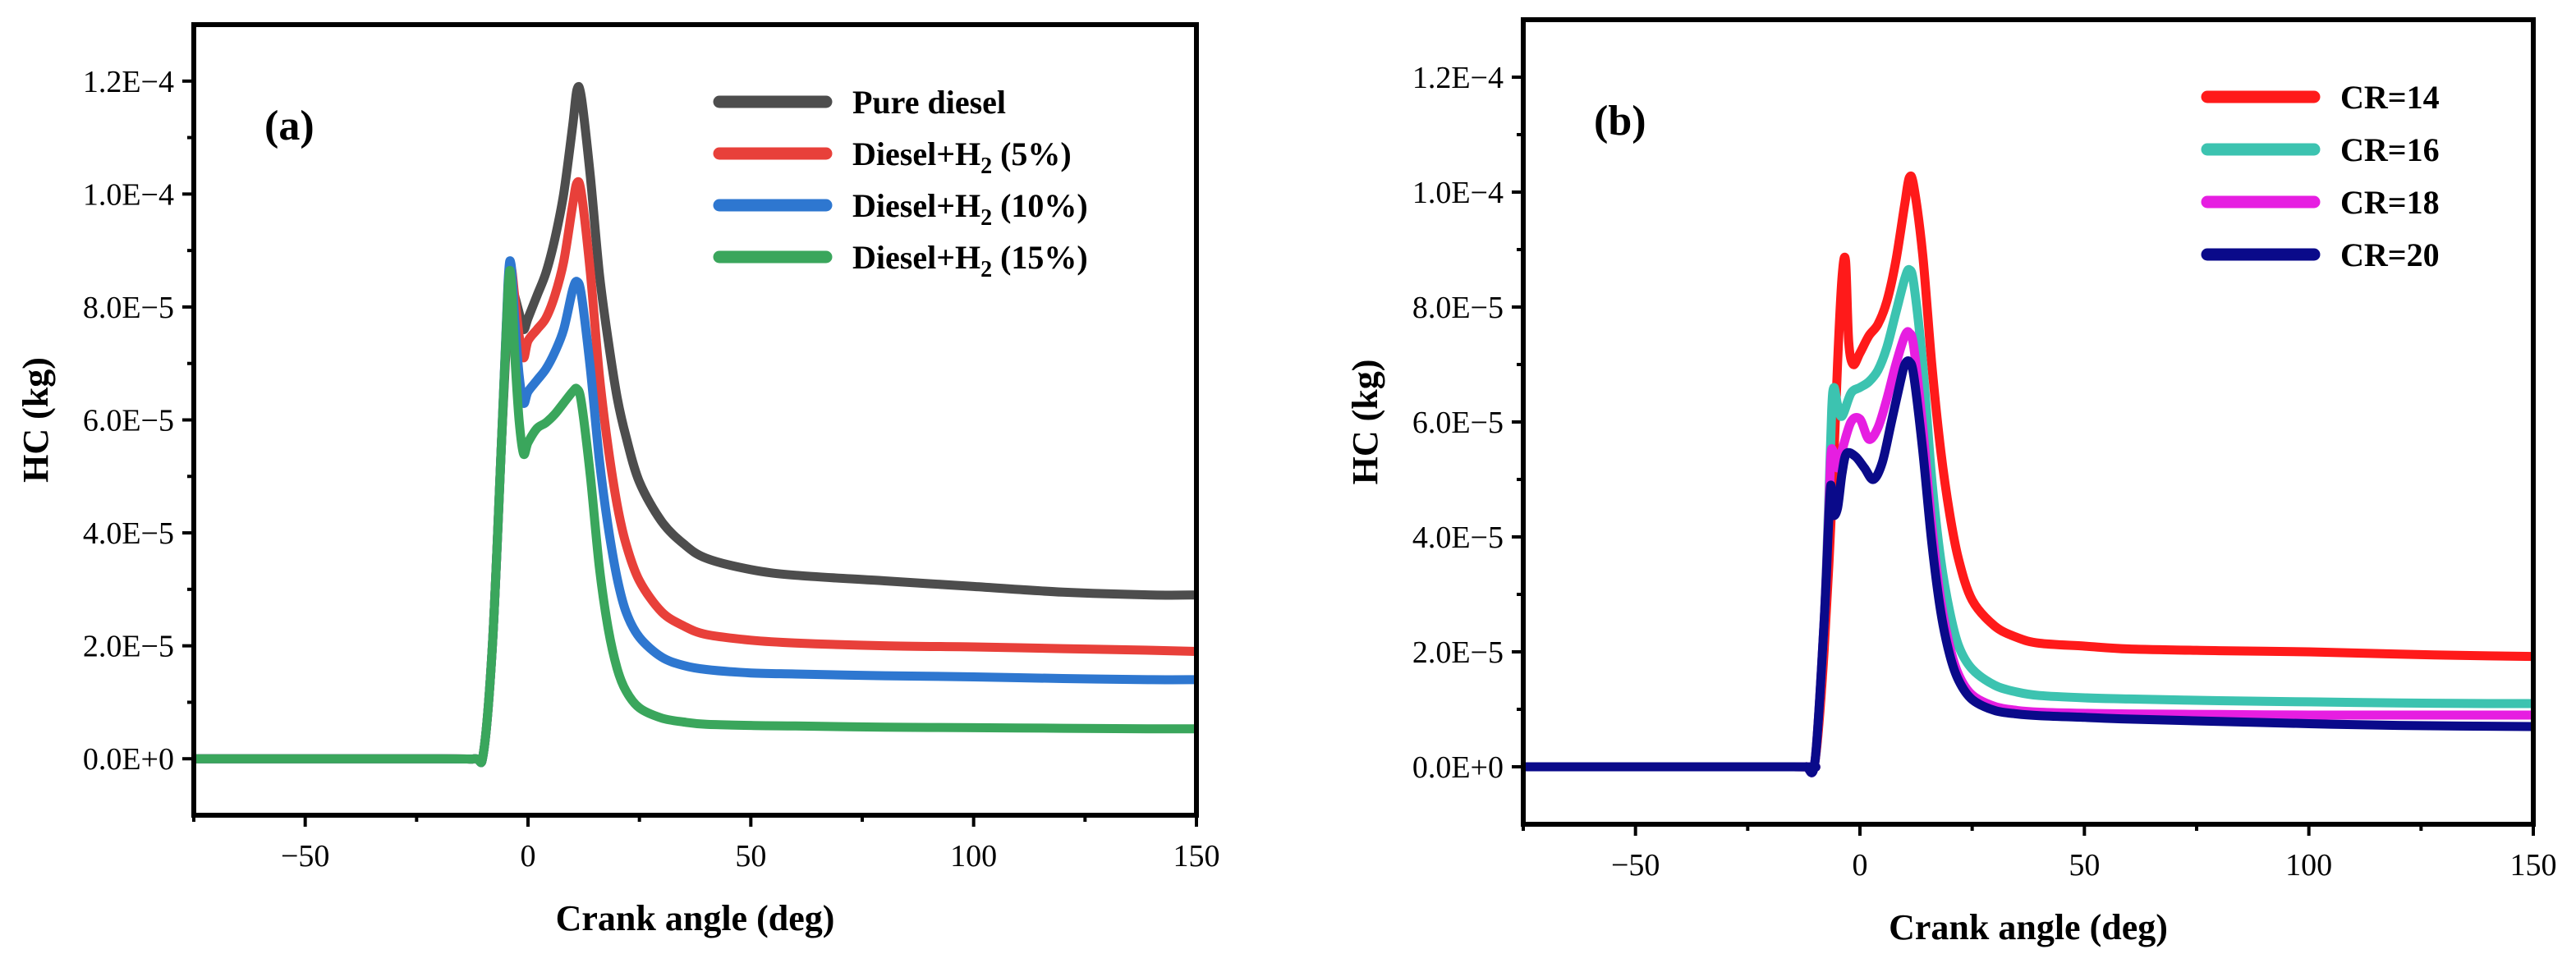  I want to click on legend-label: CR=20, so click(2390, 254).